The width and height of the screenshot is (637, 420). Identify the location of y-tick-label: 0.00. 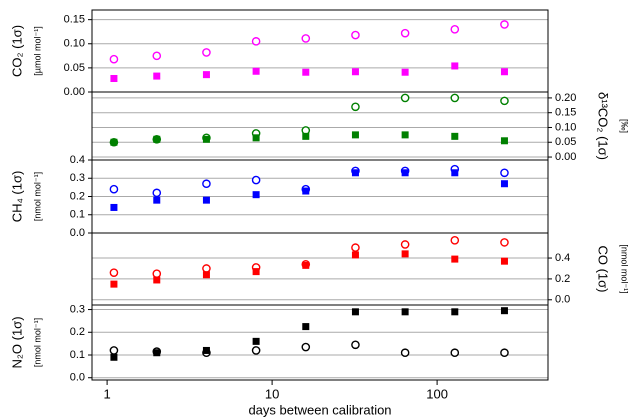
(565, 157).